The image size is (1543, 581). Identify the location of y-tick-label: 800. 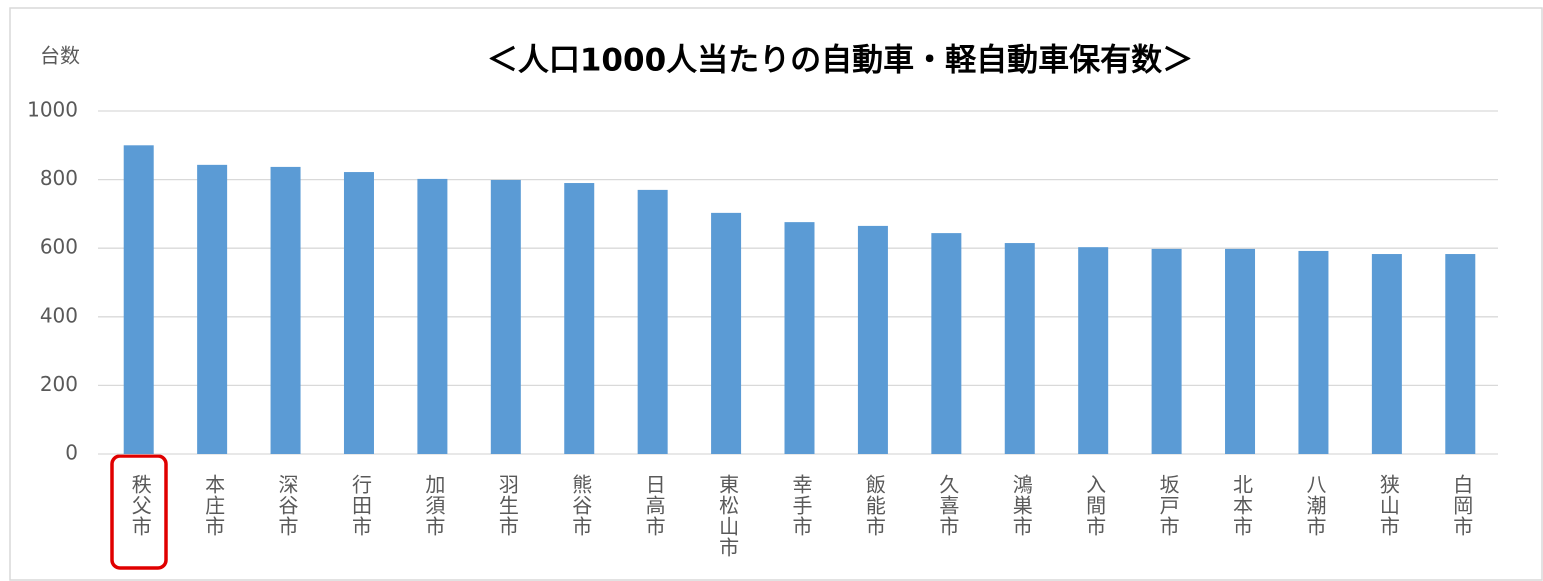
(59, 178).